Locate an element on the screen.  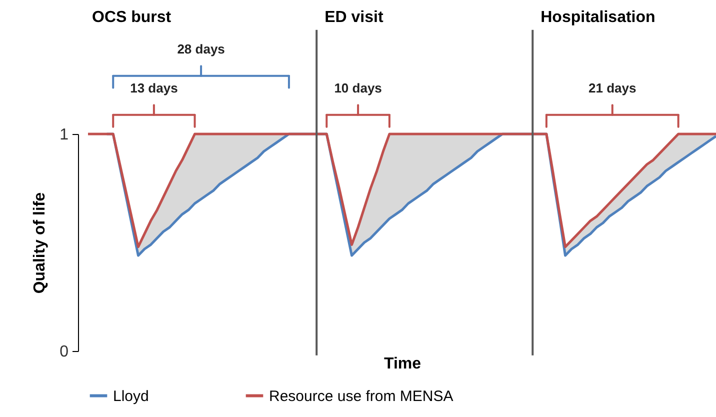
y-tick-label: 0 is located at coordinates (64, 352).